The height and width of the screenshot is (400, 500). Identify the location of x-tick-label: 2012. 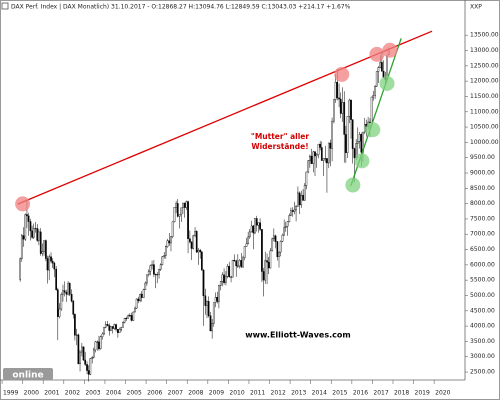
(278, 393).